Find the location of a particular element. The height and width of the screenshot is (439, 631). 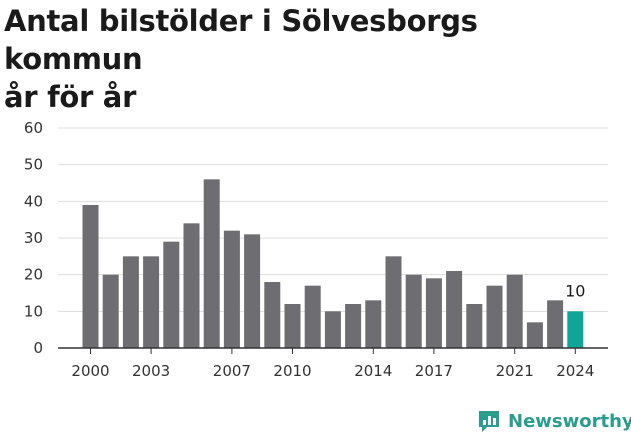

x-tick-label: 2014 is located at coordinates (373, 371).